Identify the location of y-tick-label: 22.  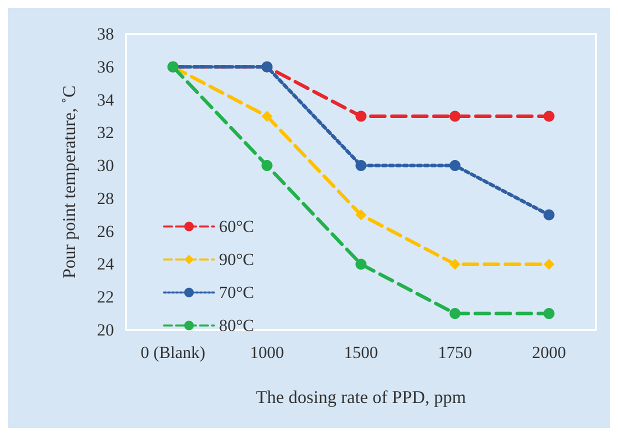
(105, 297).